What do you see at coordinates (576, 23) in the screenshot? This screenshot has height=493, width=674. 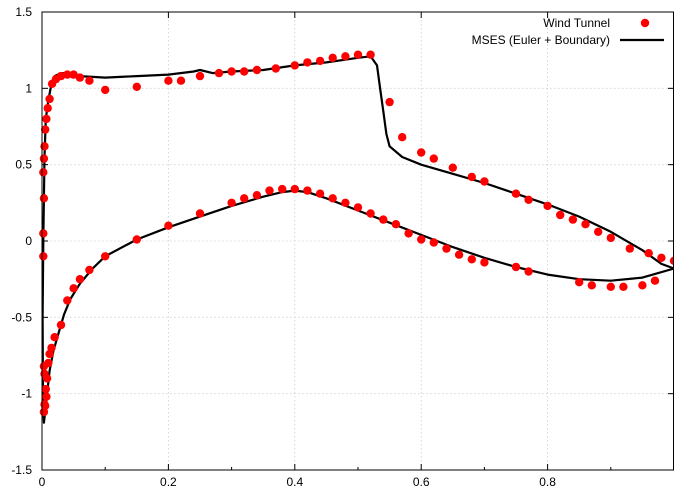 I see `legend-label: Wind Tunnel` at bounding box center [576, 23].